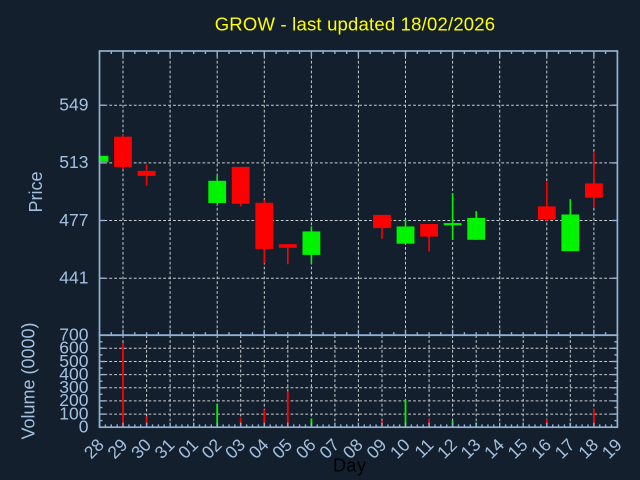 This screenshot has height=480, width=640. Describe the element at coordinates (73, 348) in the screenshot. I see `svg-text: 600` at that location.